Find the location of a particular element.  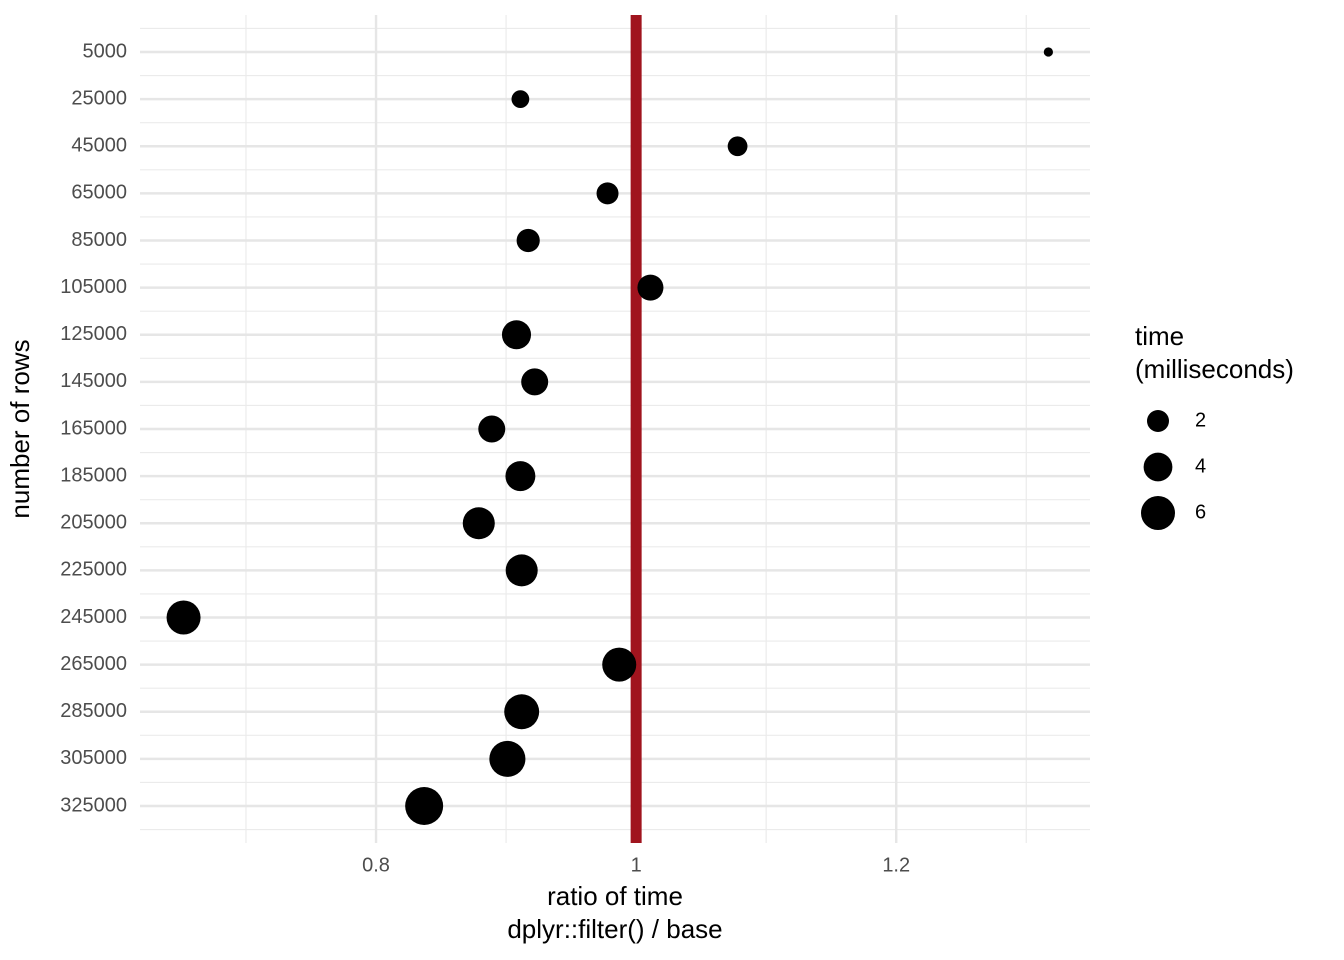

legend-label: 6 is located at coordinates (1200, 512).